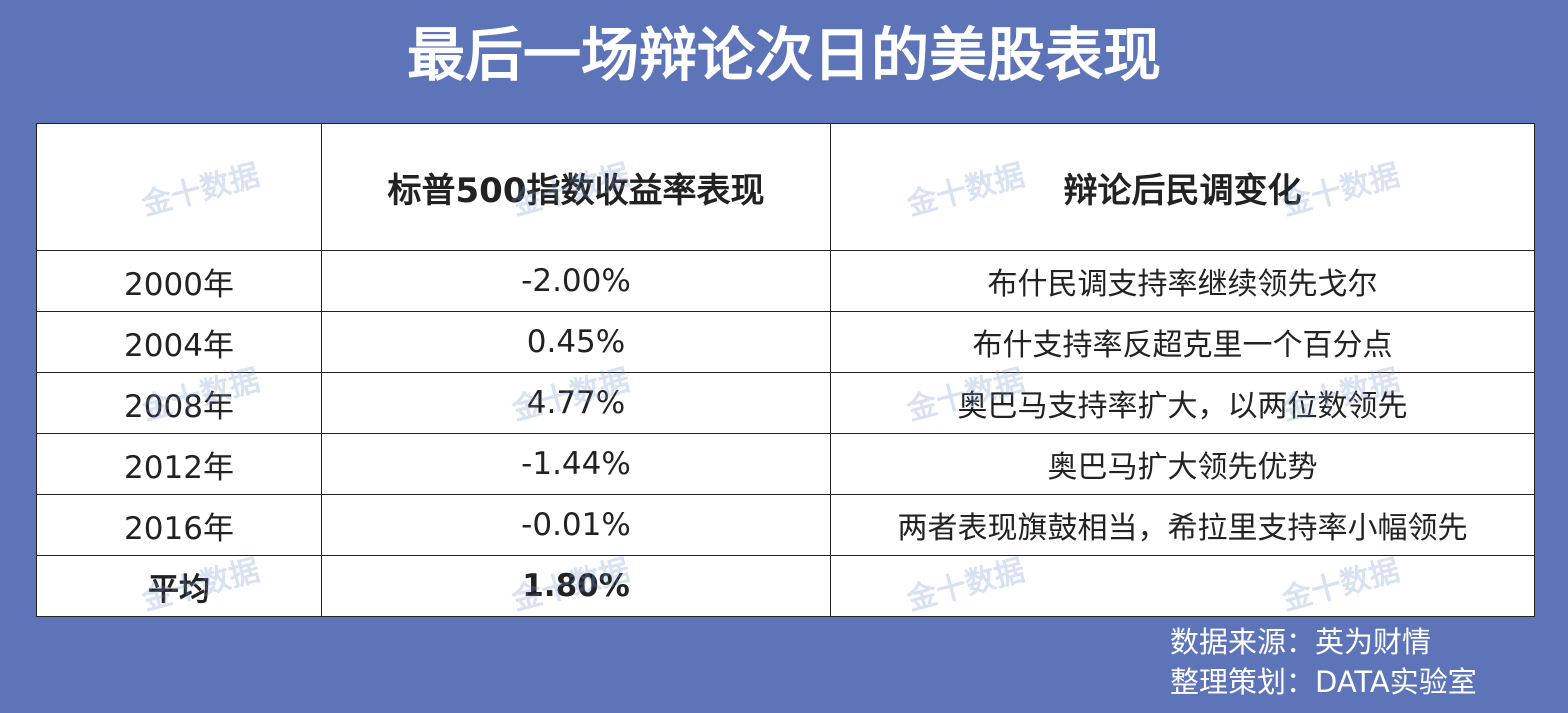 The height and width of the screenshot is (713, 1568). What do you see at coordinates (179, 403) in the screenshot?
I see `table-cell: 2008年` at bounding box center [179, 403].